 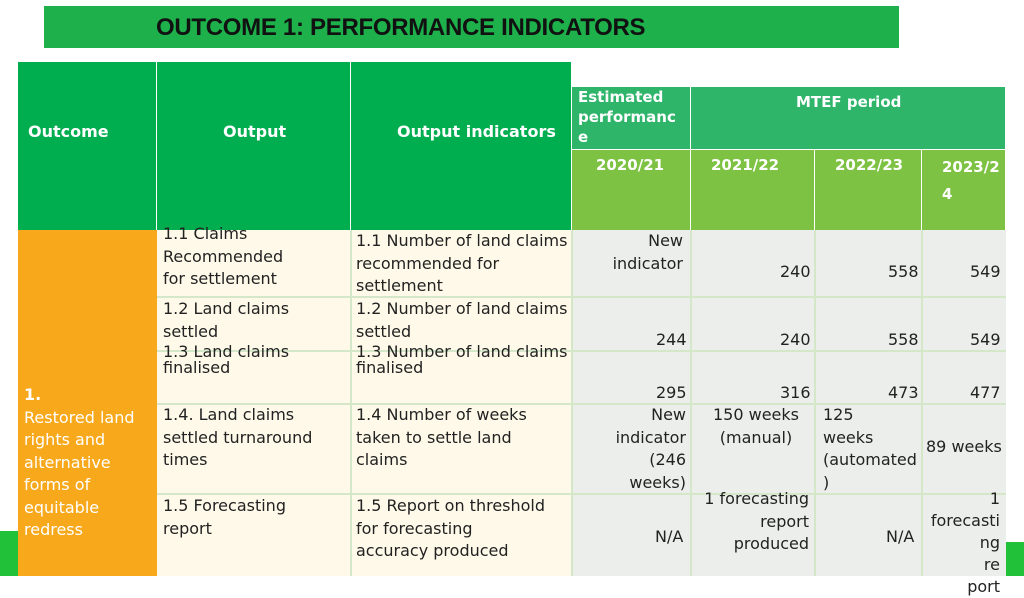 What do you see at coordinates (669, 536) in the screenshot?
I see `row5-estimated: N/A` at bounding box center [669, 536].